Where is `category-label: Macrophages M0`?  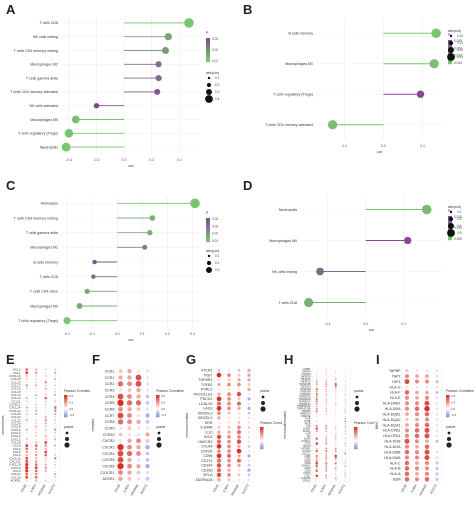
category-label: Macrophages M0 is located at coordinates (283, 241).